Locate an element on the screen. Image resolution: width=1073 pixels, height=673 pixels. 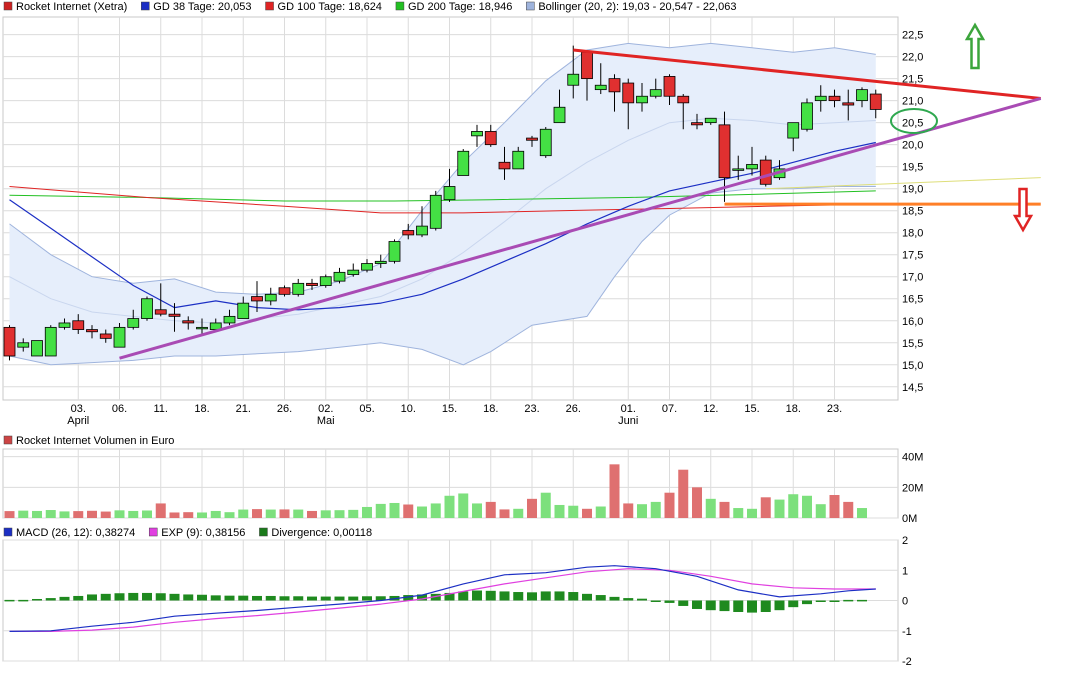
price-xtick-17: 18. is located at coordinates (793, 409).